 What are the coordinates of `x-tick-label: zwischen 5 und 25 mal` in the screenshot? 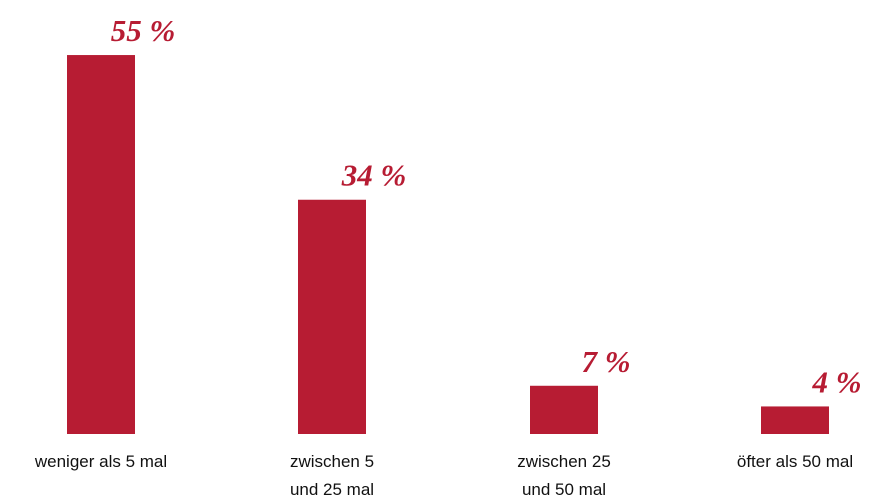 It's located at (332, 475).